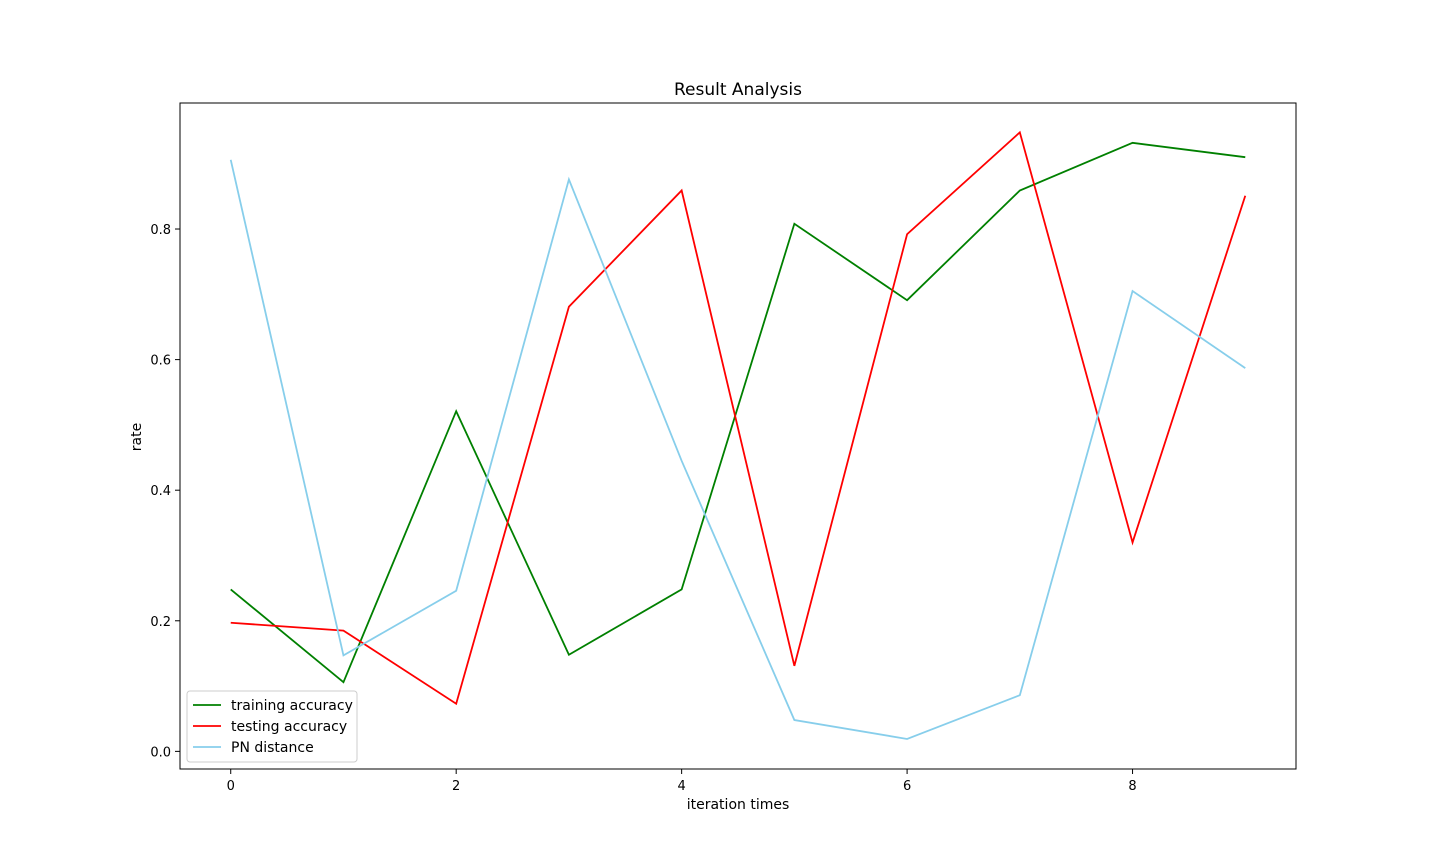 This screenshot has width=1440, height=864. What do you see at coordinates (289, 727) in the screenshot?
I see `legend-label: testing accuracy` at bounding box center [289, 727].